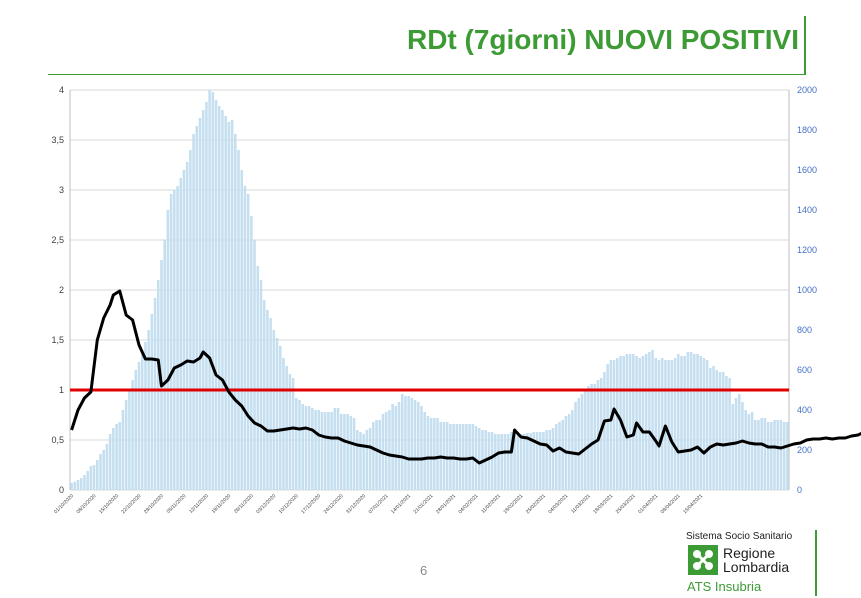 The image size is (861, 598). I want to click on logo-rule, so click(816, 563).